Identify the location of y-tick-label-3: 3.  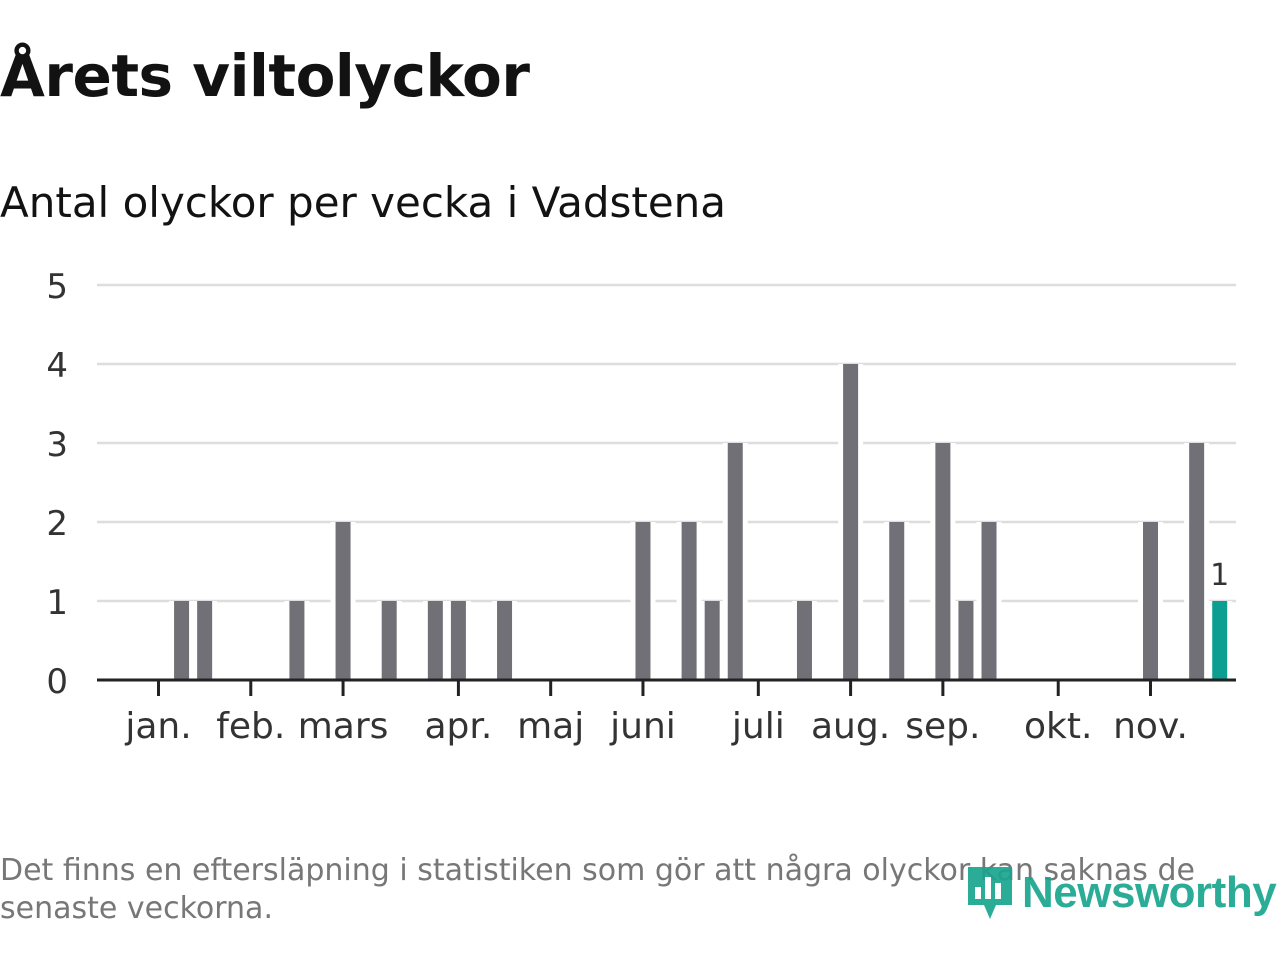
(57, 445).